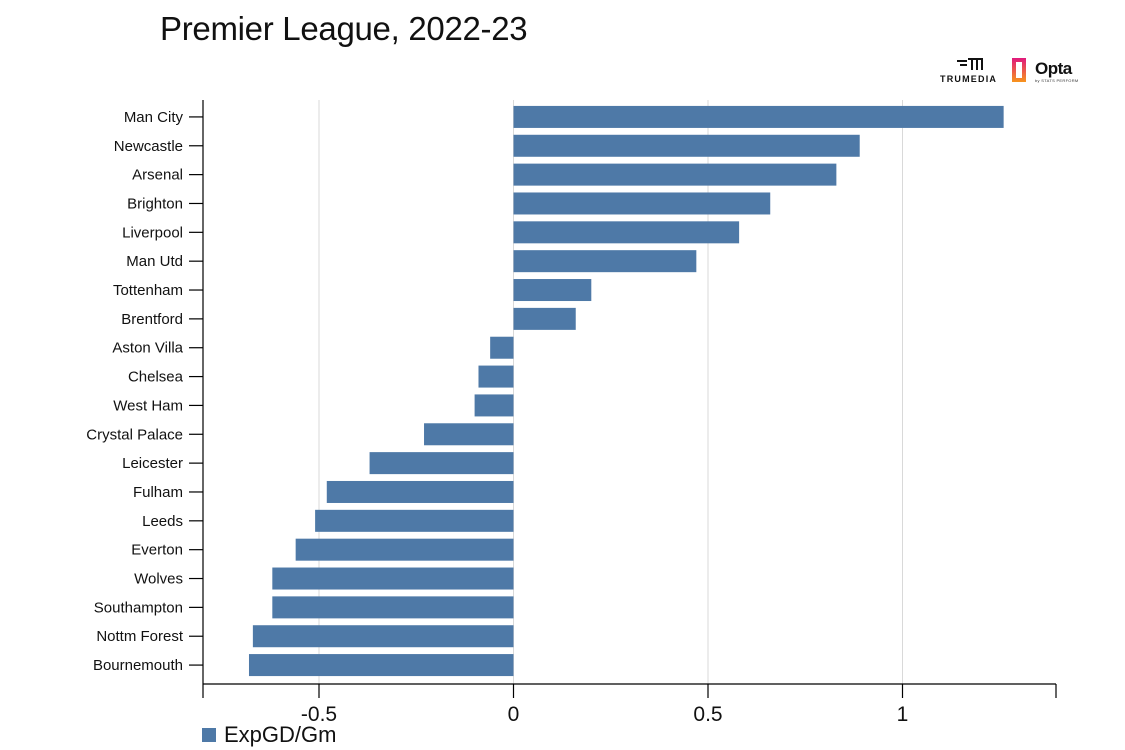  What do you see at coordinates (134, 434) in the screenshot?
I see `y-tick-label: Crystal Palace` at bounding box center [134, 434].